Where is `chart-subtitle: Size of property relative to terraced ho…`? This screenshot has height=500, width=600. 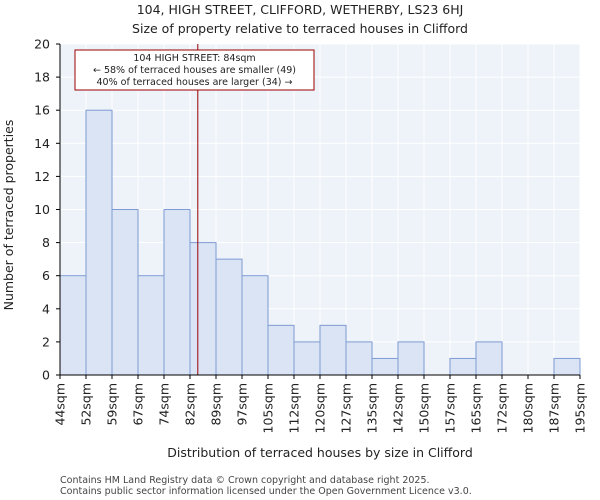
chart-subtitle: Size of property relative to terraced ho… is located at coordinates (300, 28).